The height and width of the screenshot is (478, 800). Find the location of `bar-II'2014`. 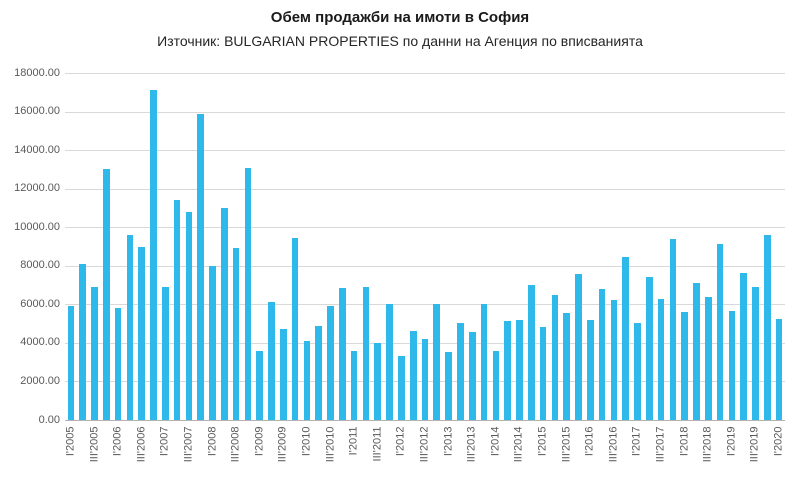

bar-II'2014 is located at coordinates (507, 370).